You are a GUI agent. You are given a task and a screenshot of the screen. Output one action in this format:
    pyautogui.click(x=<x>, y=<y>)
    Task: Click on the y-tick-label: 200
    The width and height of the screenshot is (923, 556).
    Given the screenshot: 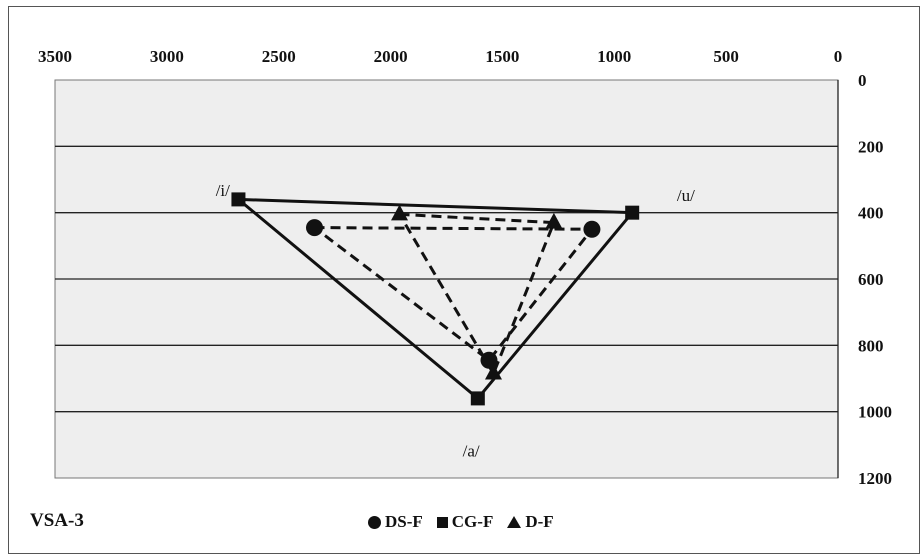 What is the action you would take?
    pyautogui.click(x=871, y=146)
    